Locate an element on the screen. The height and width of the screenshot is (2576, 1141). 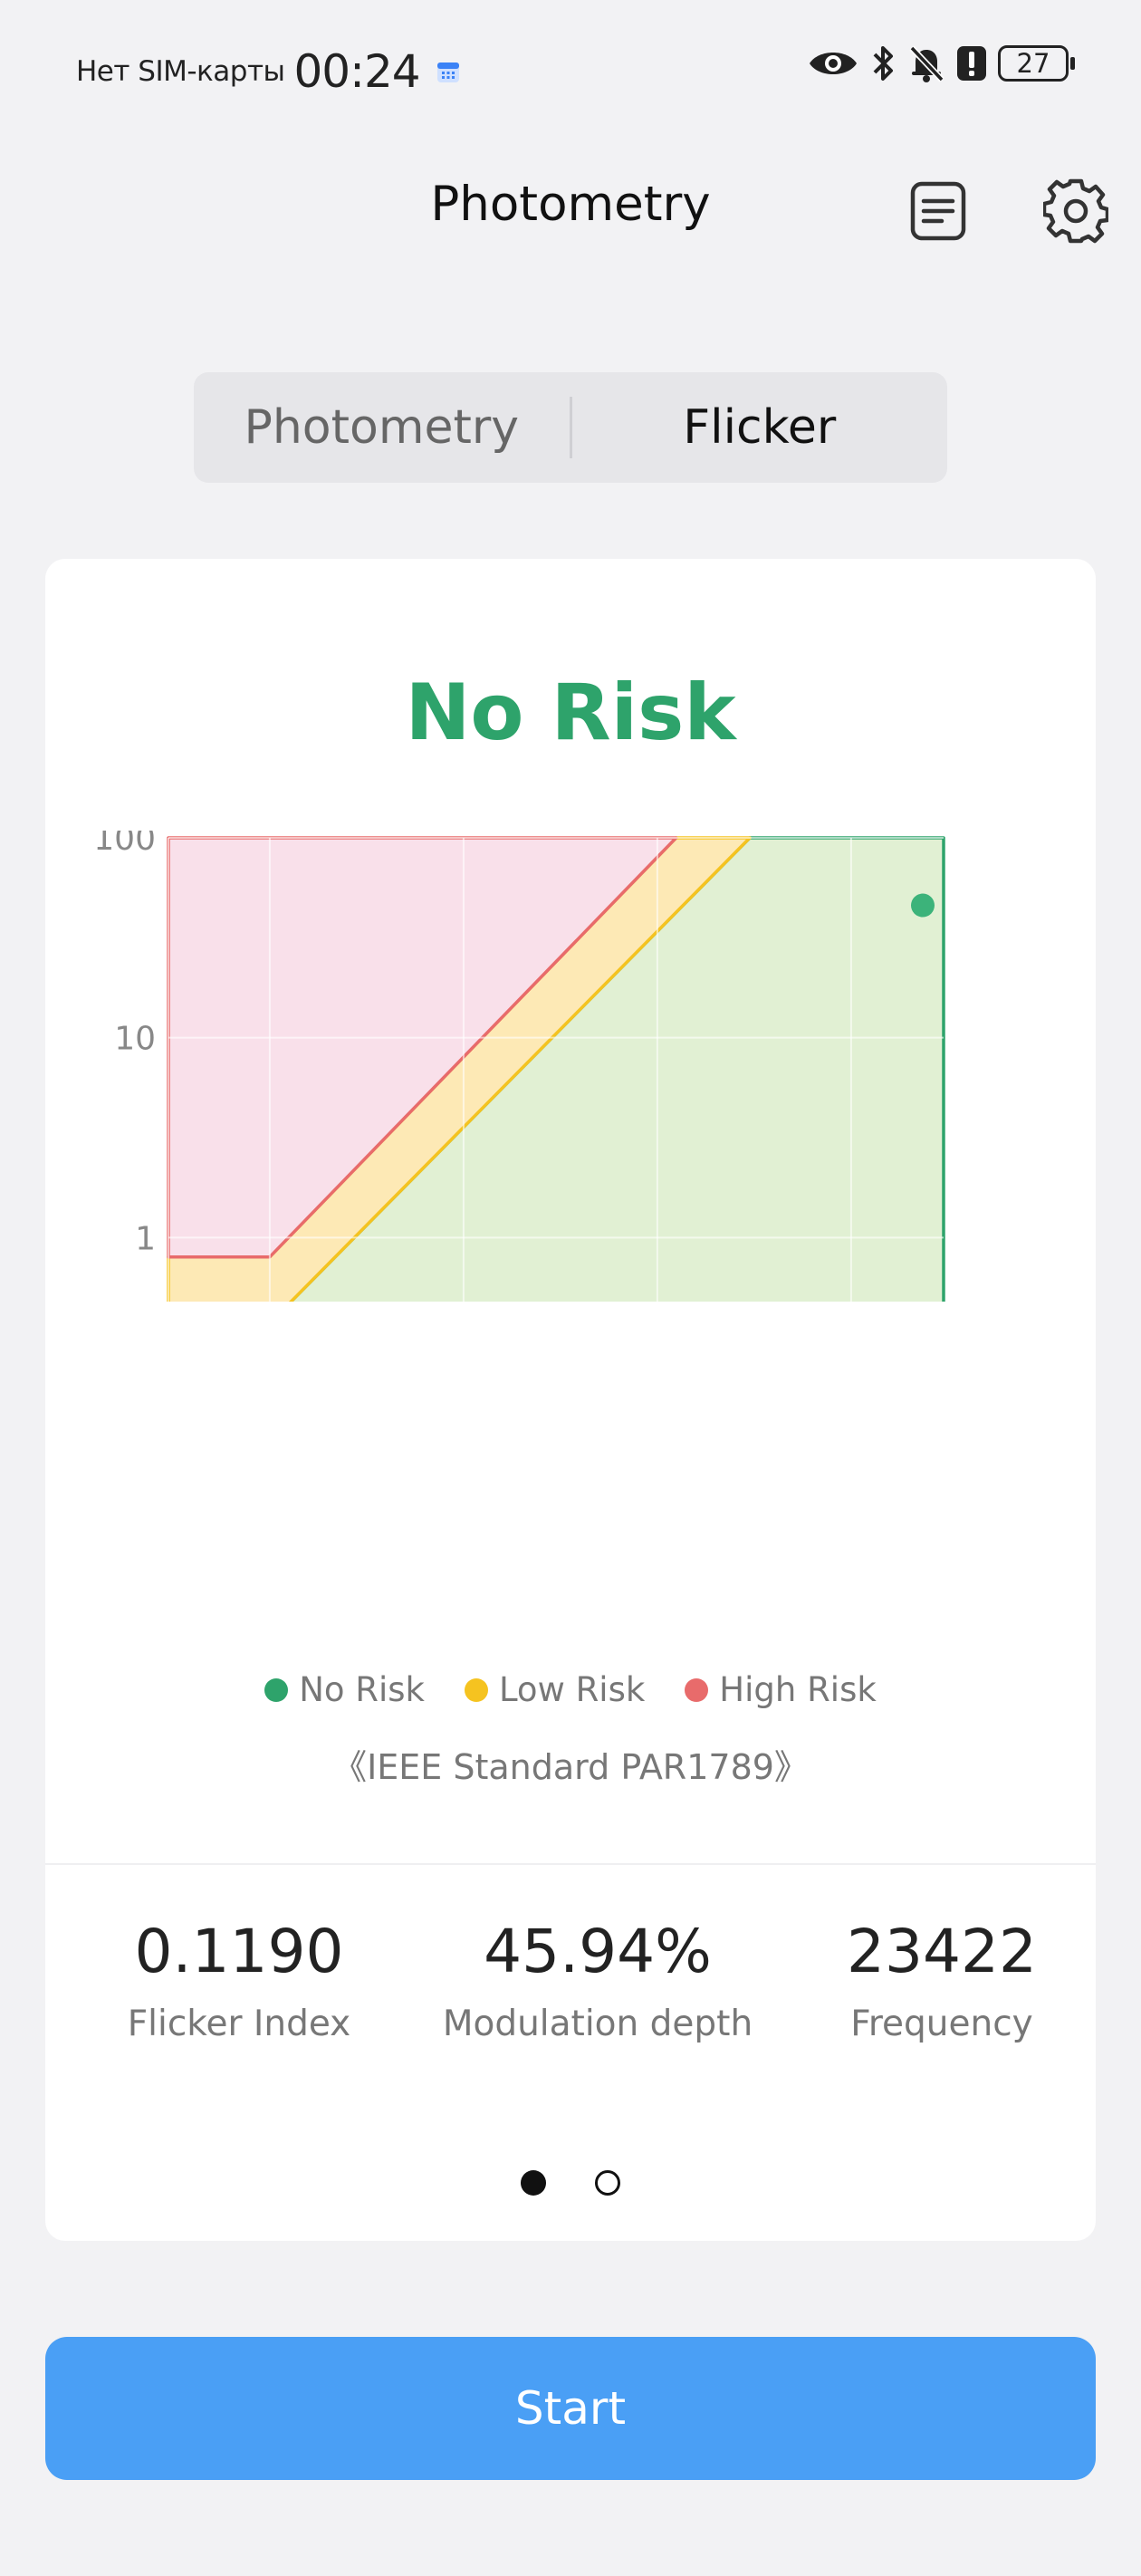
bell-off-icon is located at coordinates (927, 63).